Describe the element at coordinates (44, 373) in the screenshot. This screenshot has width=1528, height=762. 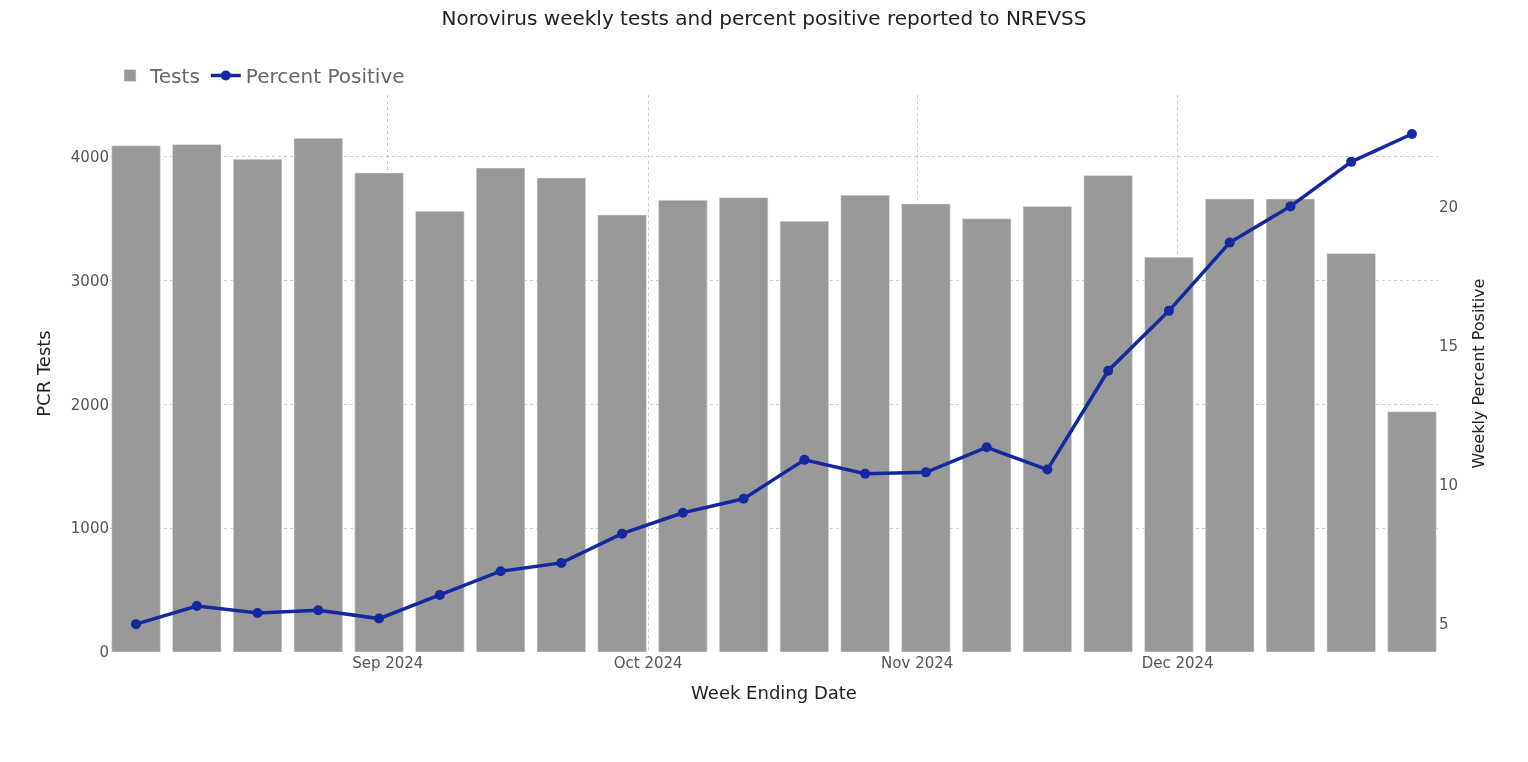
I see `y-axis-title: PCR Tests` at that location.